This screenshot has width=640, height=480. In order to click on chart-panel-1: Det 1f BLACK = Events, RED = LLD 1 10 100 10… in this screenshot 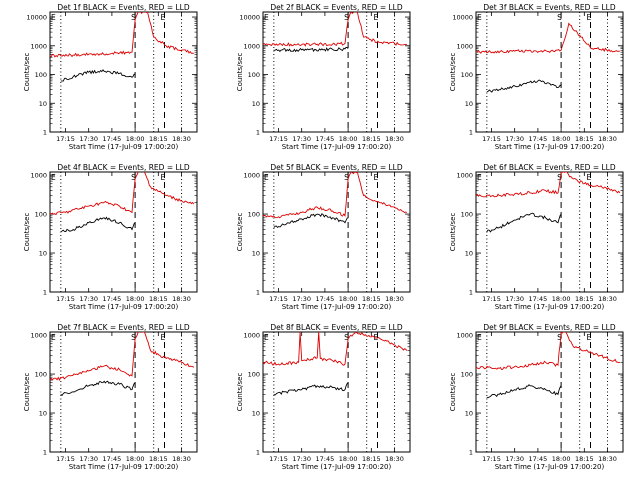, I will do `click(110, 77)`.